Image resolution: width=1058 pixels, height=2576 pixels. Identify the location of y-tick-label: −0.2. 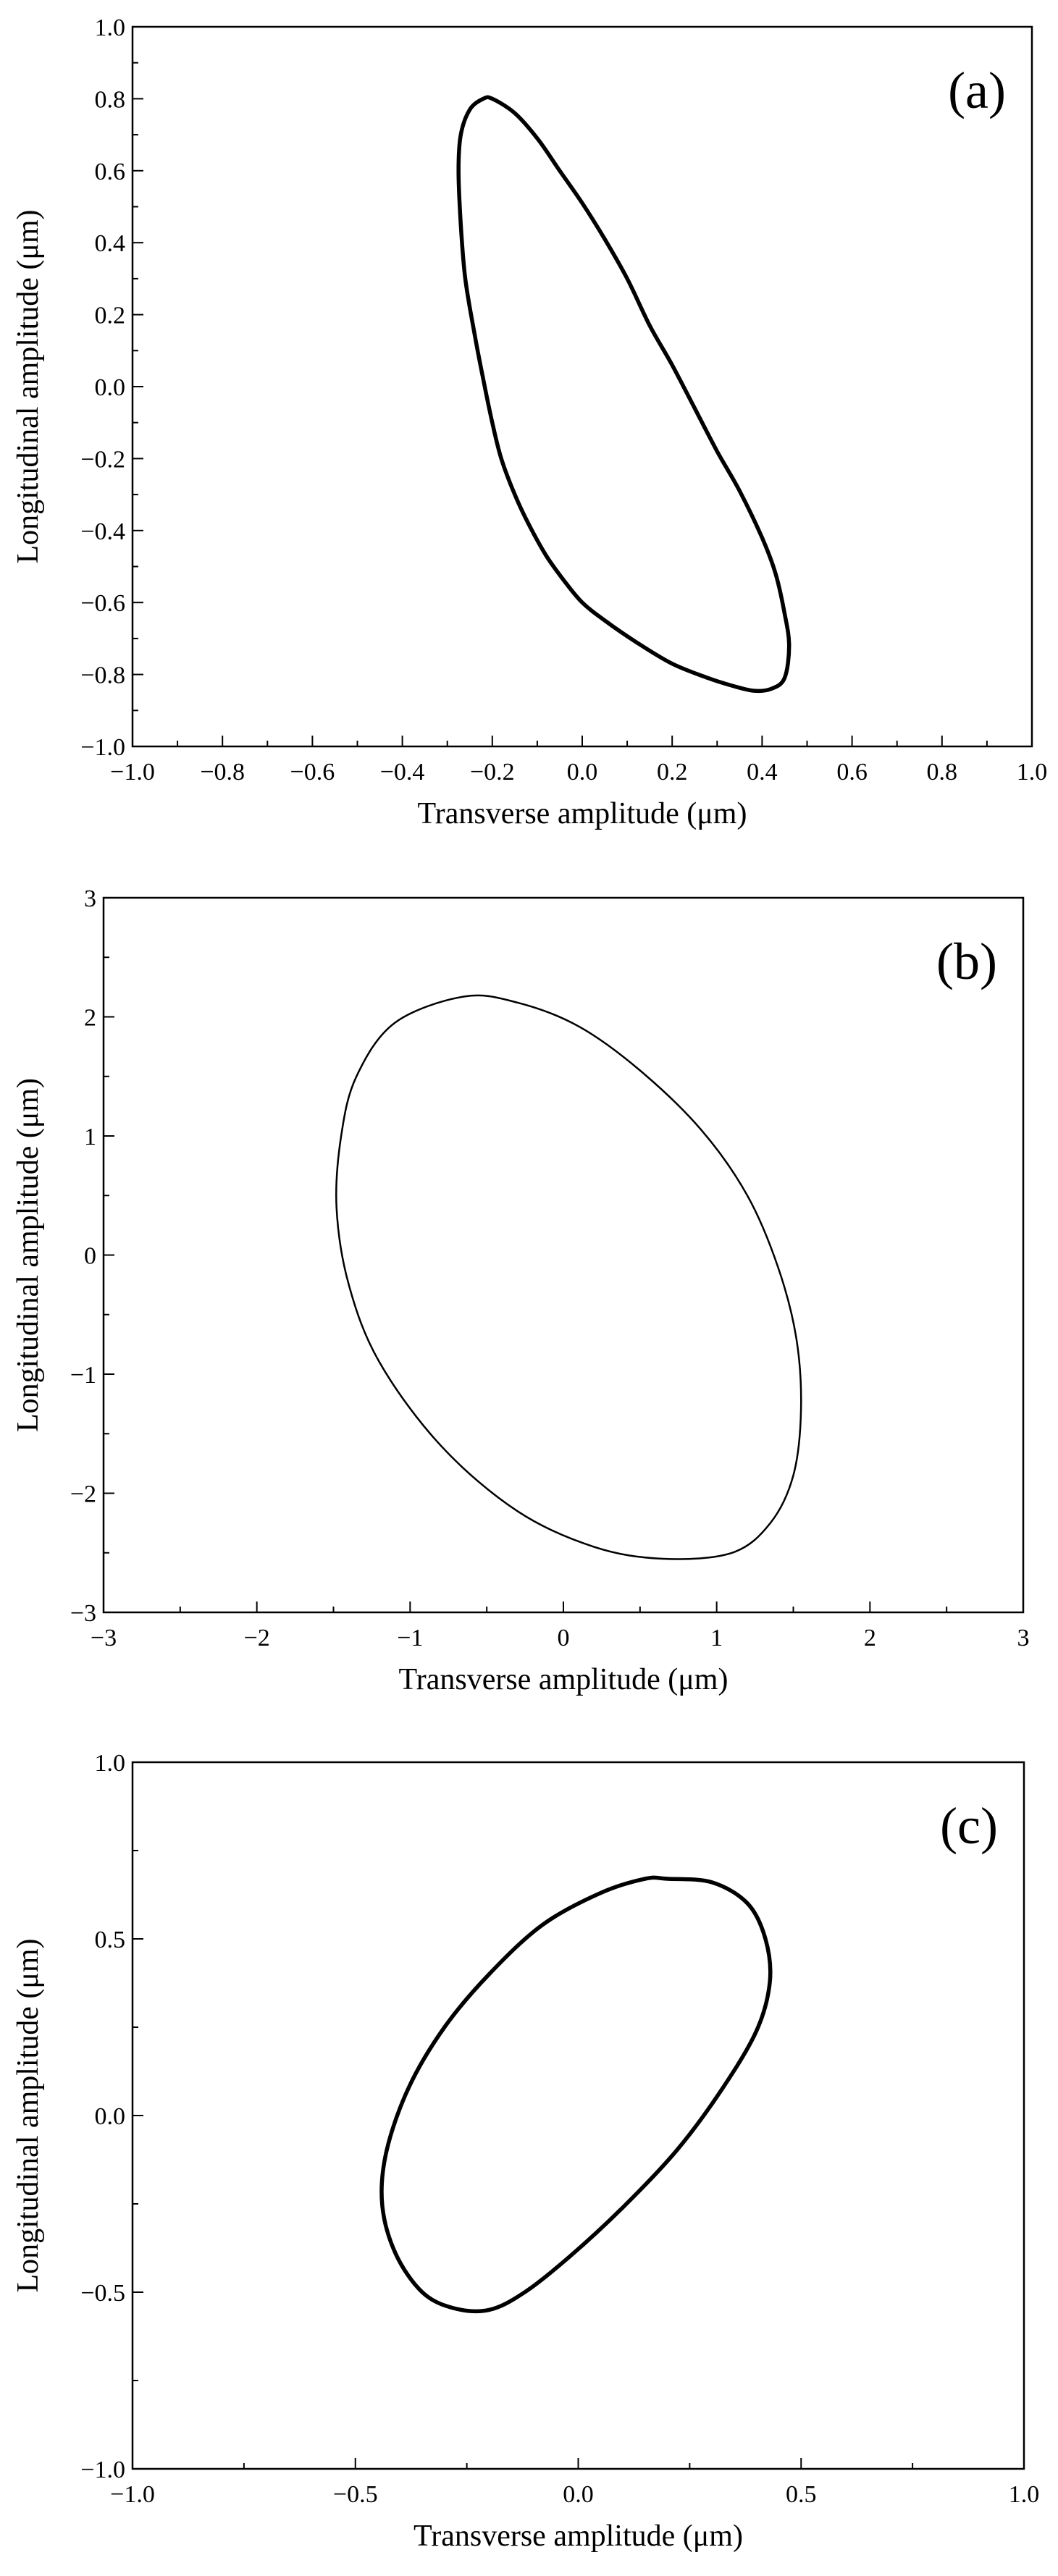
(103, 459).